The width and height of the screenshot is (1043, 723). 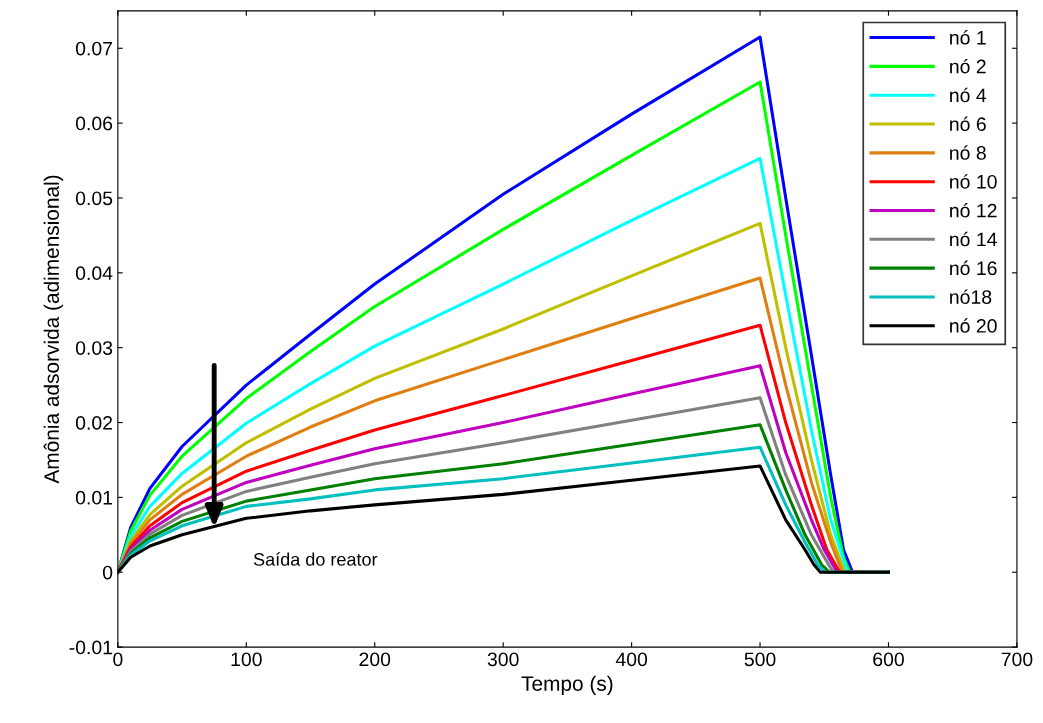 I want to click on x-axis-title: Tempo (s), so click(x=567, y=685).